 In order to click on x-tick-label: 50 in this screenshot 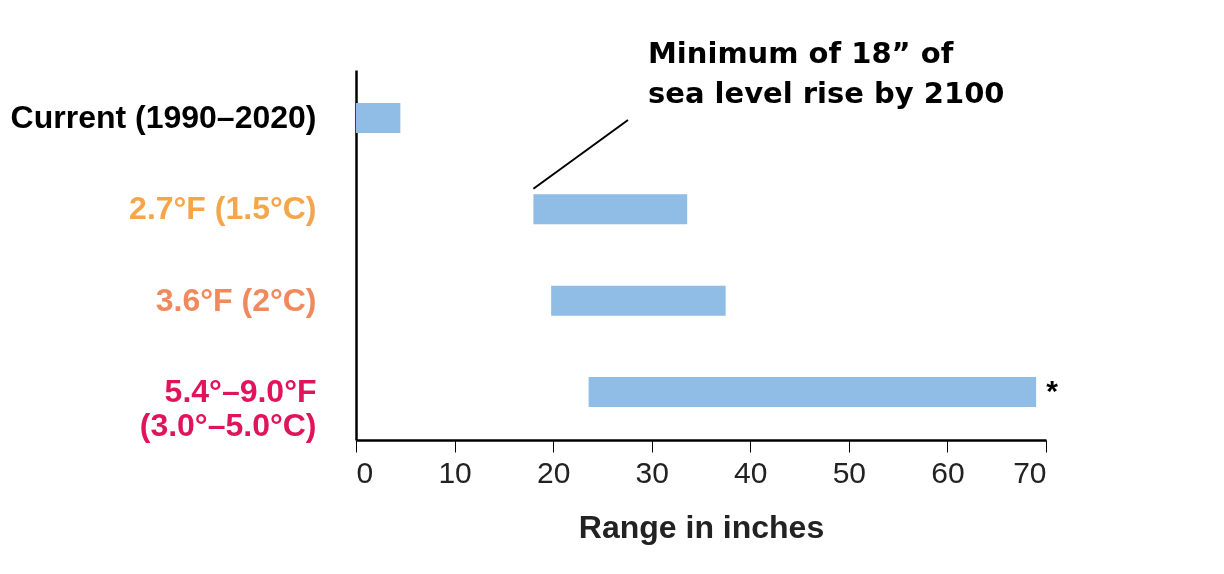, I will do `click(849, 472)`.